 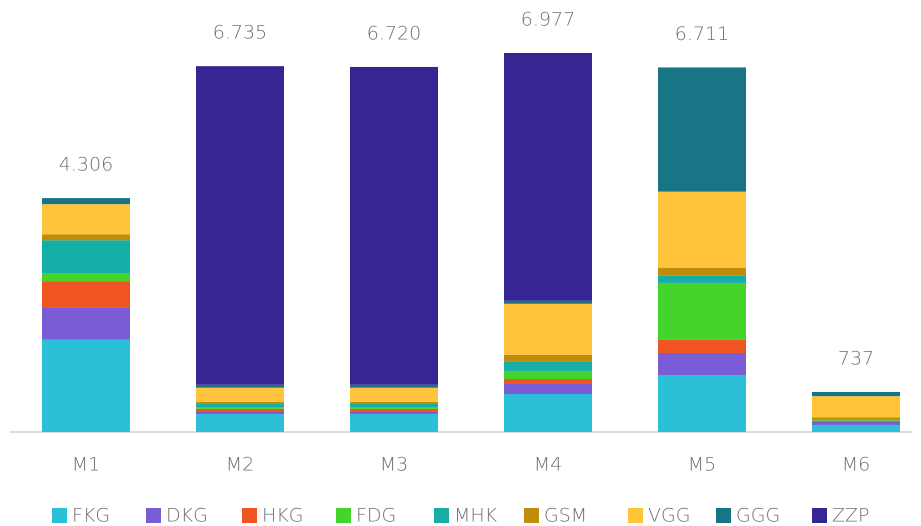 I want to click on legend-label: GGG, so click(x=758, y=515).